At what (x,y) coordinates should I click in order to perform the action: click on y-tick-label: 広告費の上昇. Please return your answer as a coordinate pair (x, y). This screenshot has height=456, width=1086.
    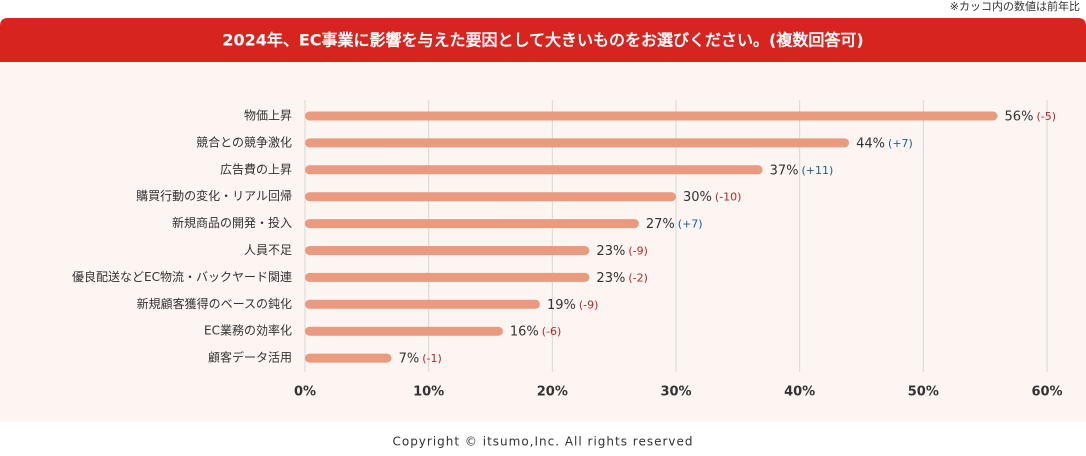
    Looking at the image, I should click on (256, 168).